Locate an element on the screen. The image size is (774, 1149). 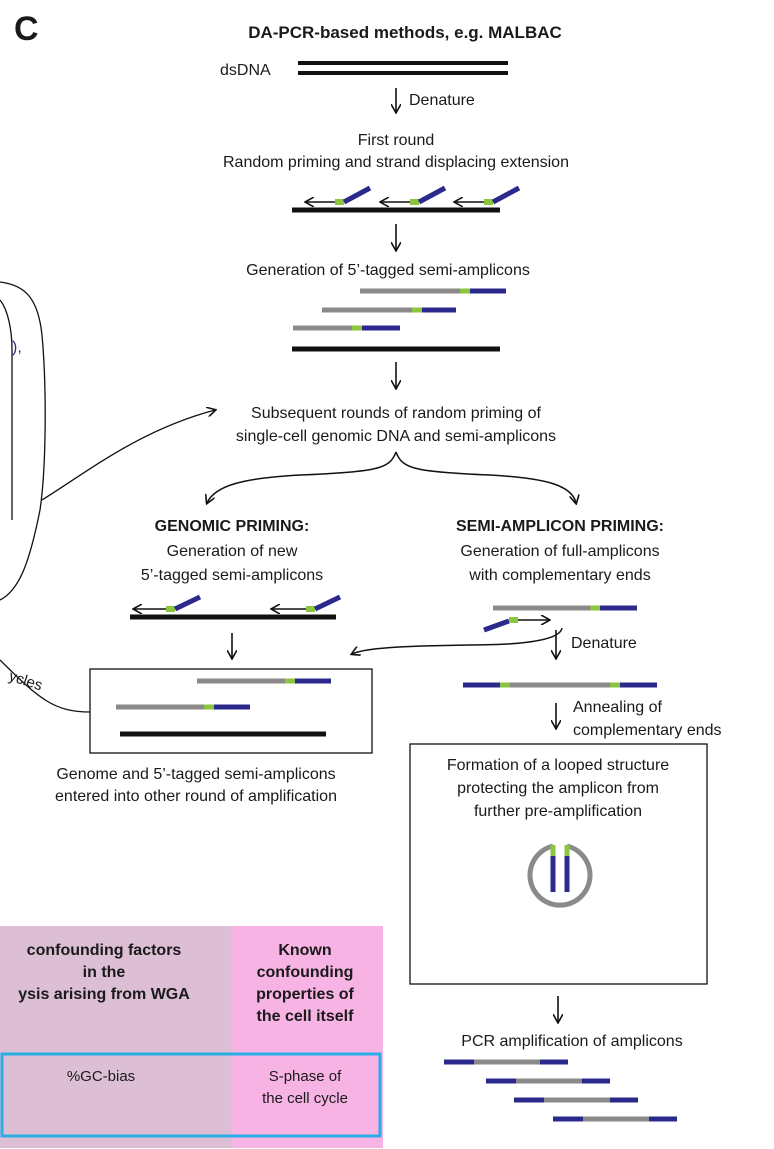
table-left-column is located at coordinates (115, 1037).